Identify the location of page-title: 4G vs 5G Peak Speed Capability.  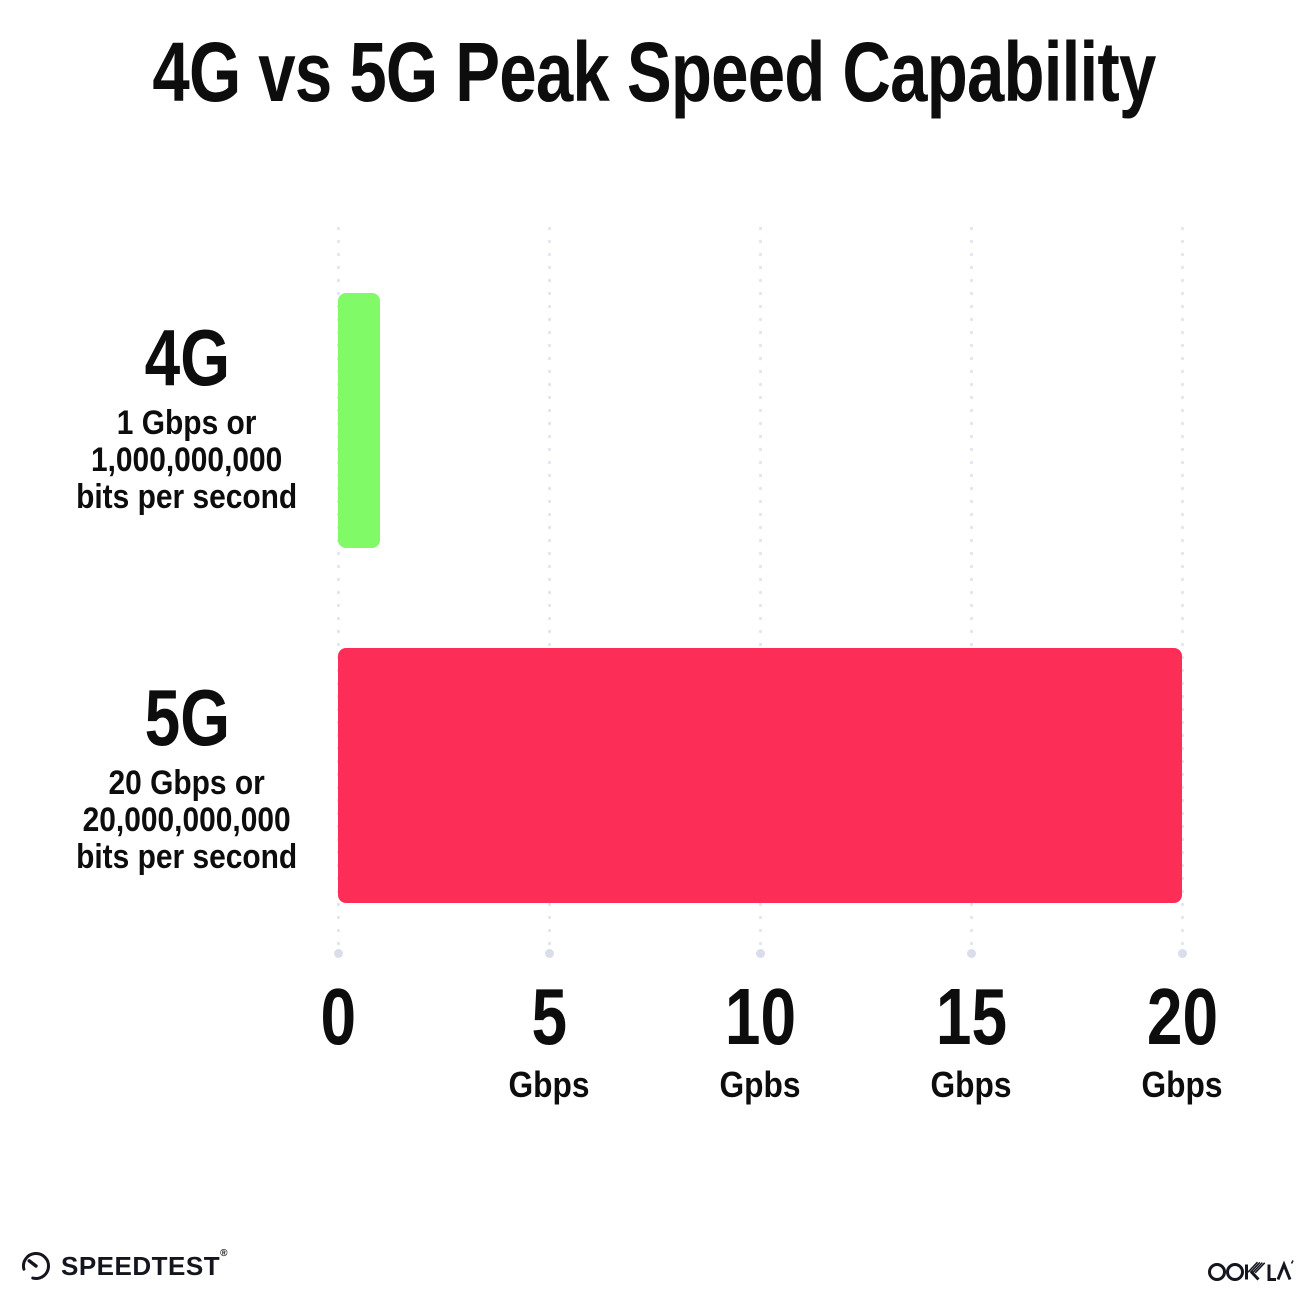
(654, 72).